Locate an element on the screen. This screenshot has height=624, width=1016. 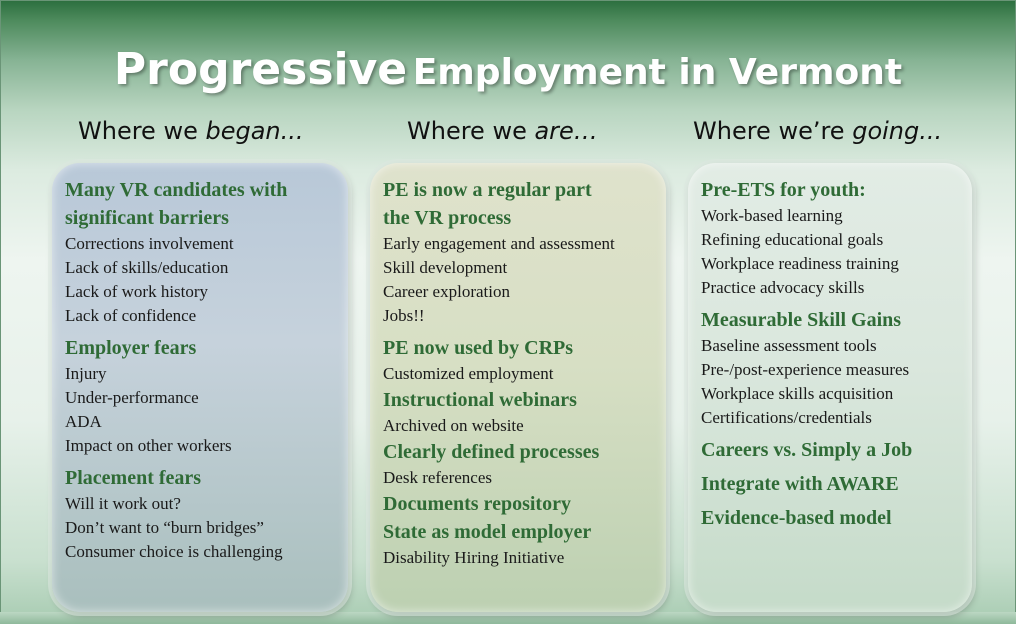
list-item: Workplace skills acquisition is located at coordinates (797, 393).